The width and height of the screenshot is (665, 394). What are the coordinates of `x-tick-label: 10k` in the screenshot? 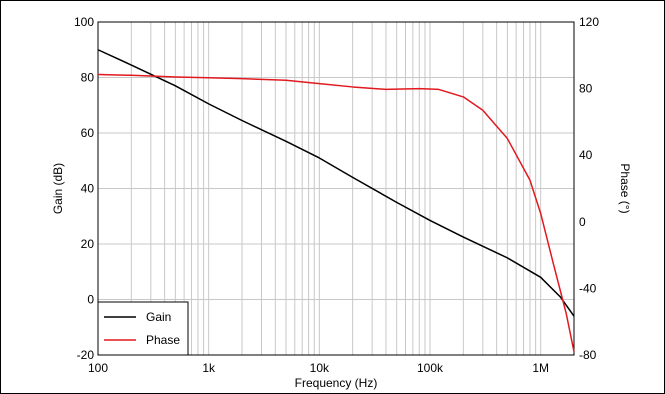 It's located at (320, 368).